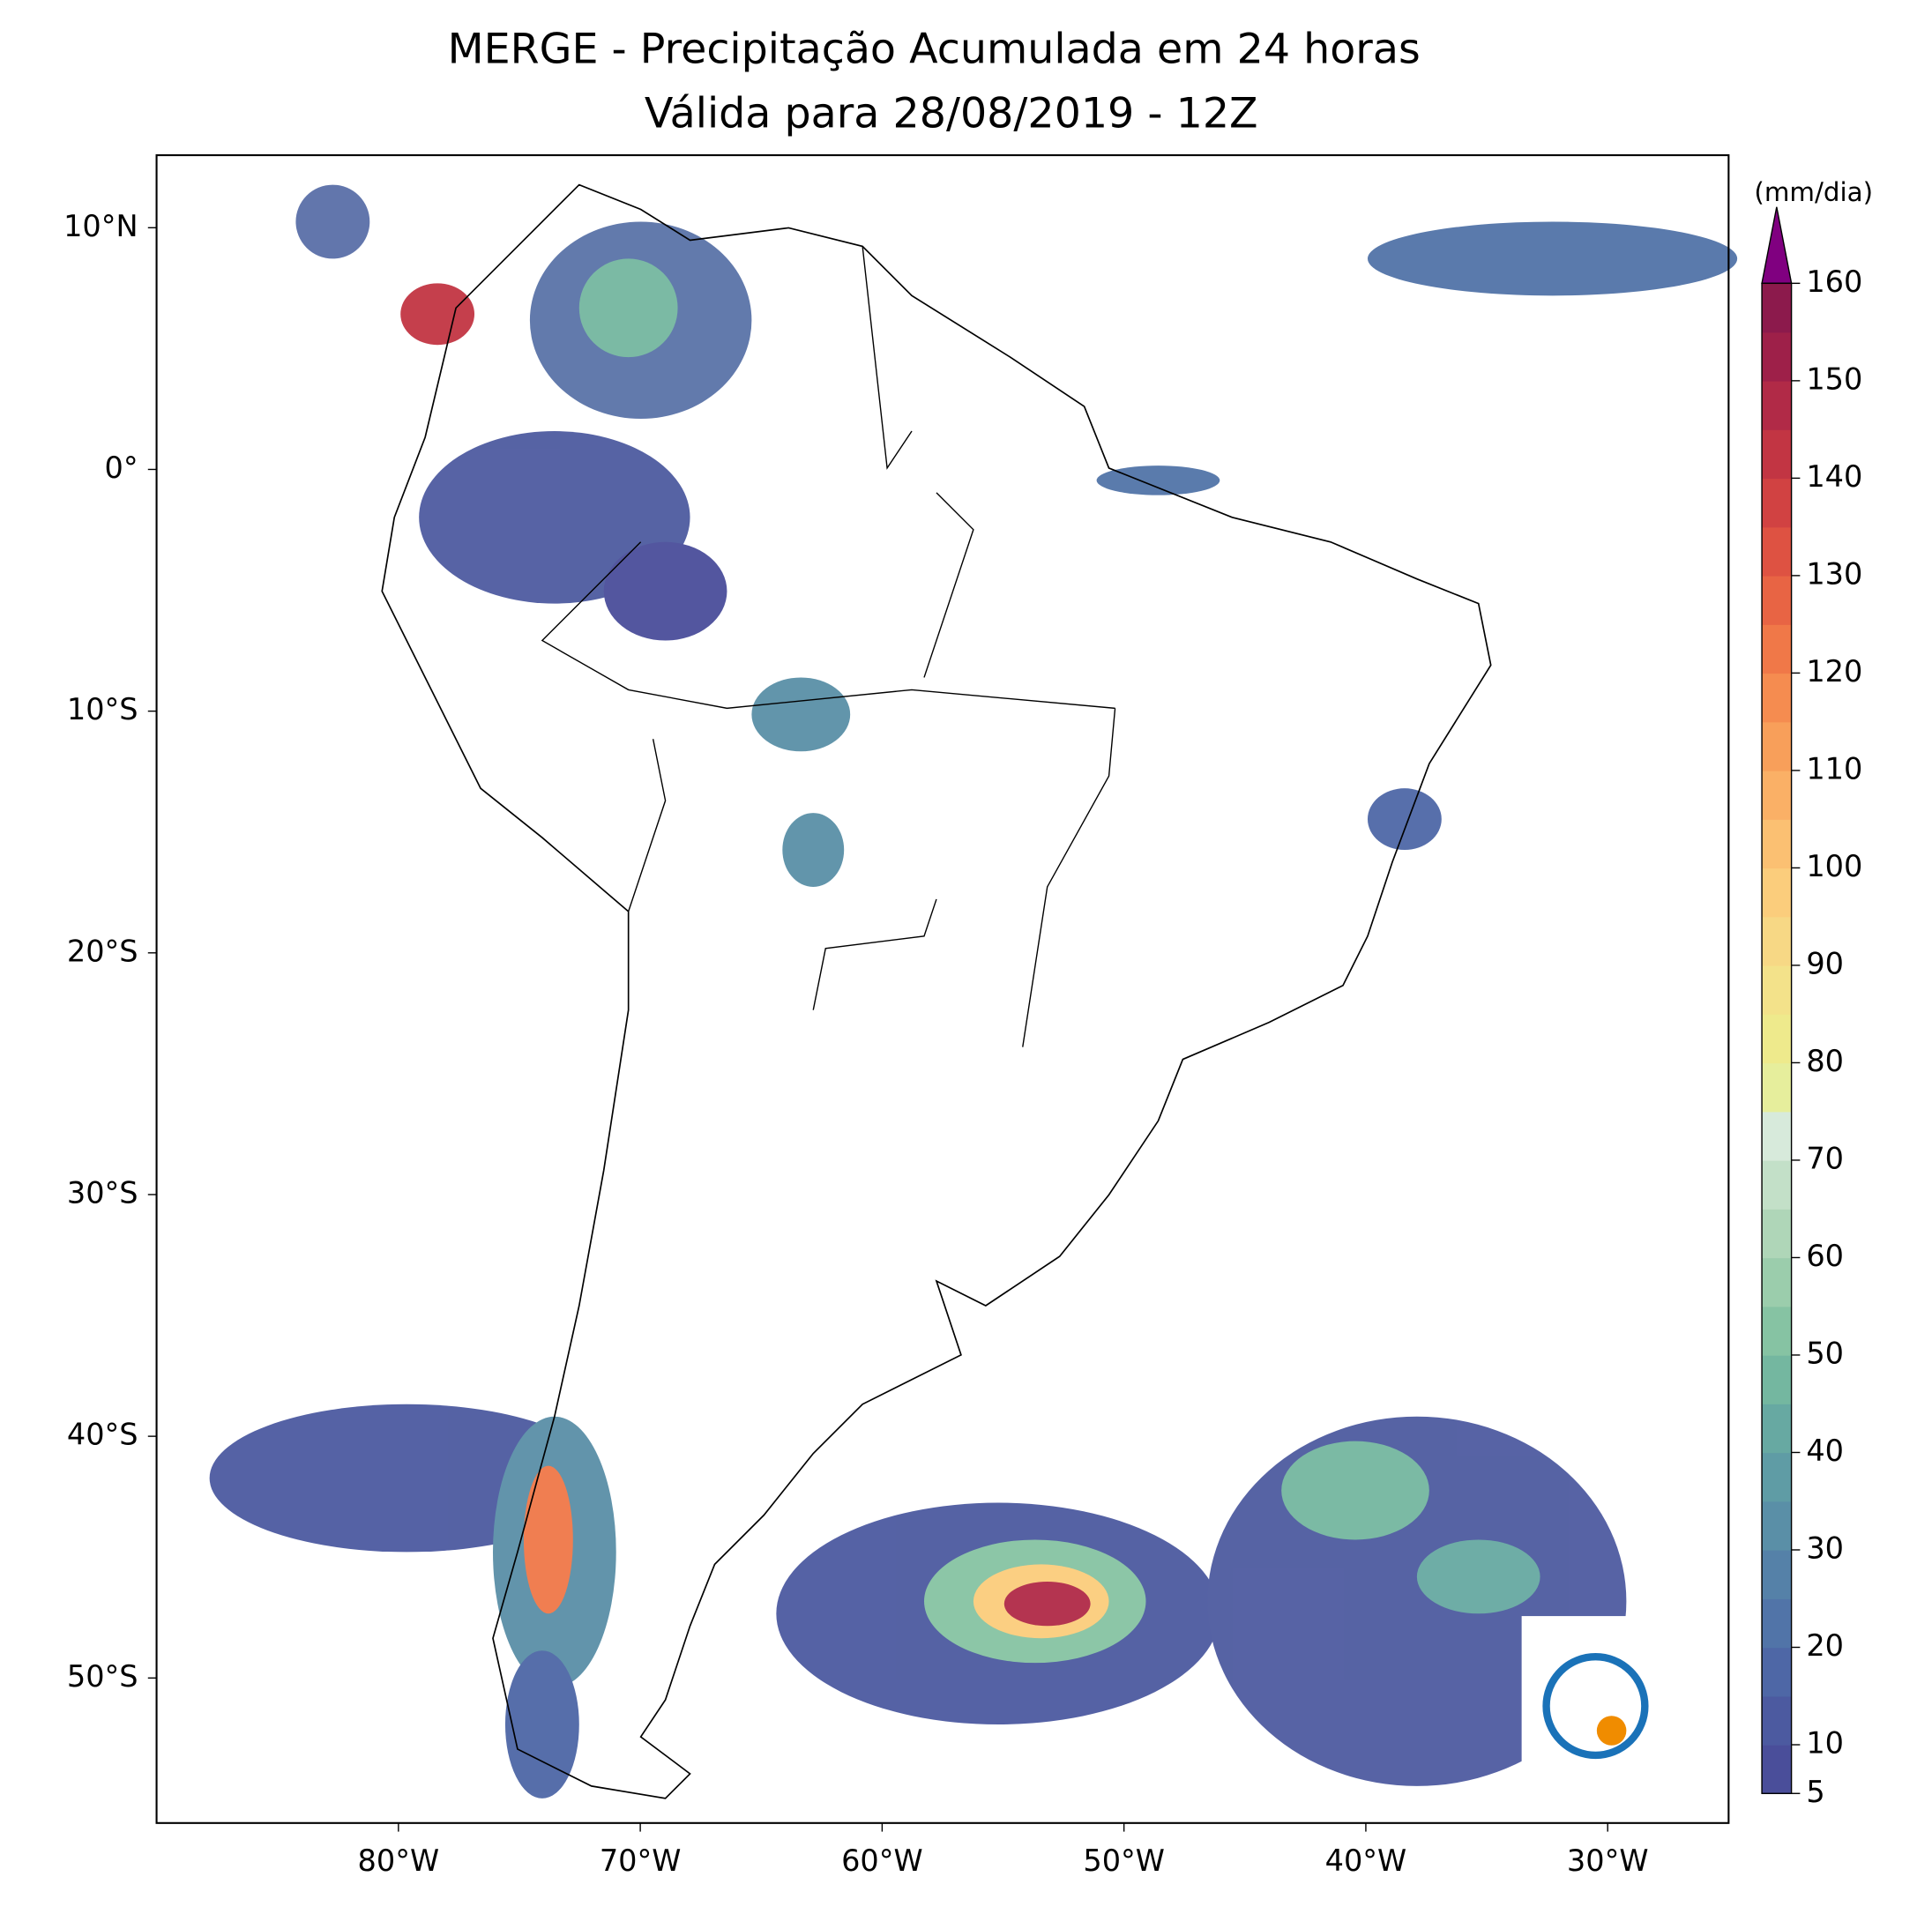 The image size is (1932, 1914). I want to click on x-tick-label: 40°W, so click(1366, 1860).